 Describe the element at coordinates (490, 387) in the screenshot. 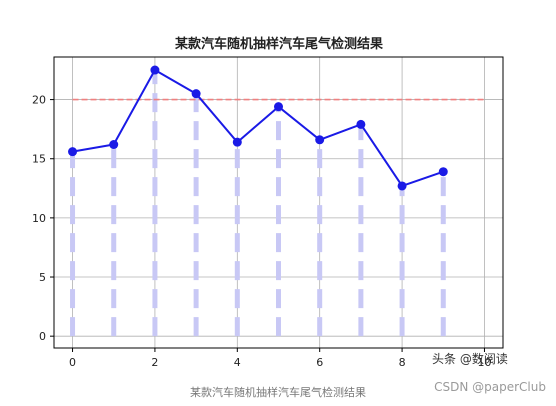

I see `csdn-watermark: CSDN @paperClub` at that location.